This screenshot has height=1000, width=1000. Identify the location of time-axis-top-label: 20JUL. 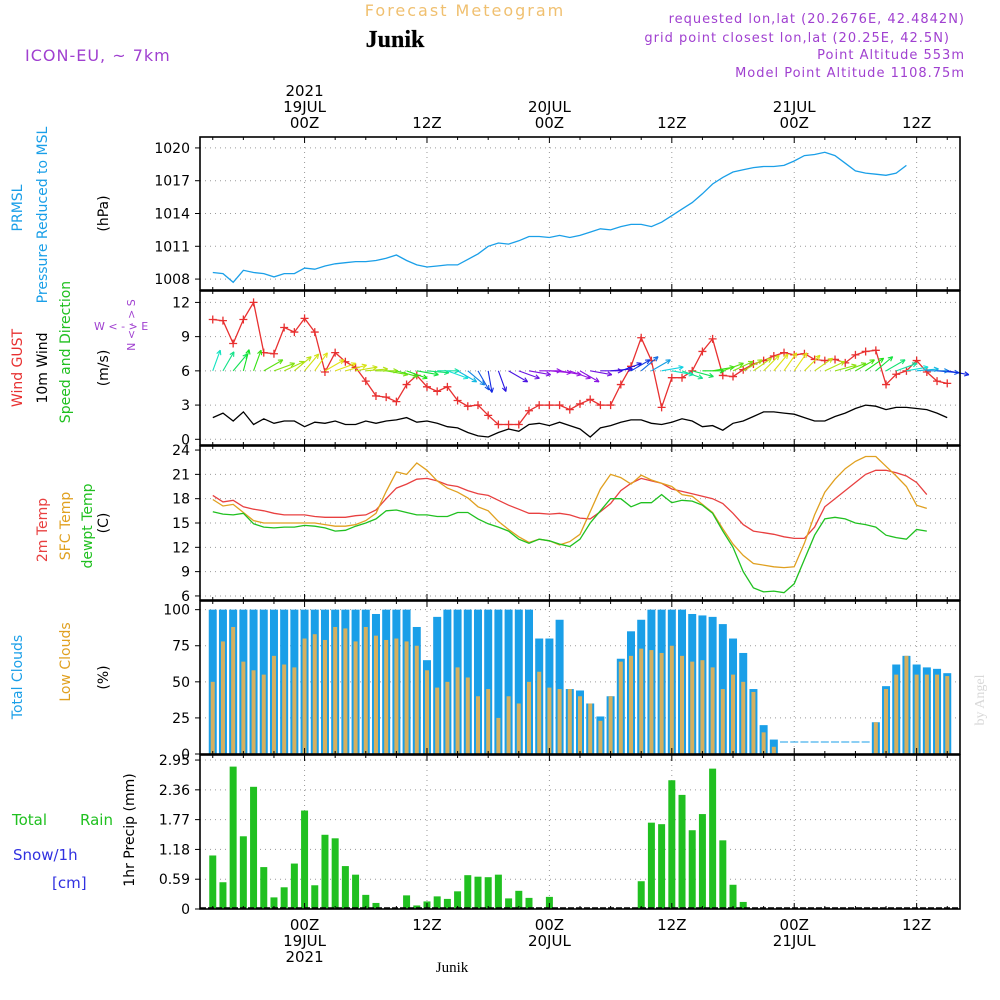
(549, 107).